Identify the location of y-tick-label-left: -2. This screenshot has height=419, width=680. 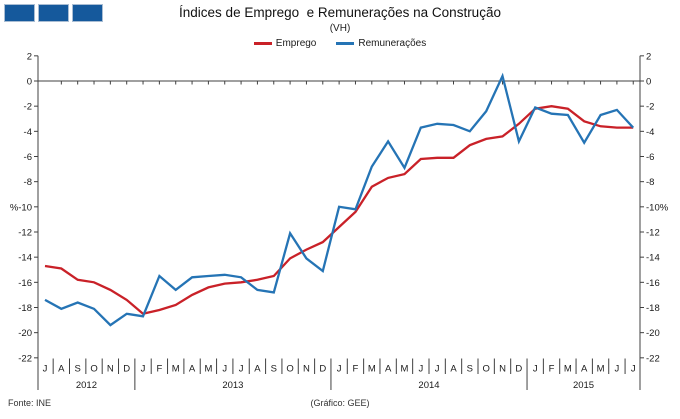
(28, 107).